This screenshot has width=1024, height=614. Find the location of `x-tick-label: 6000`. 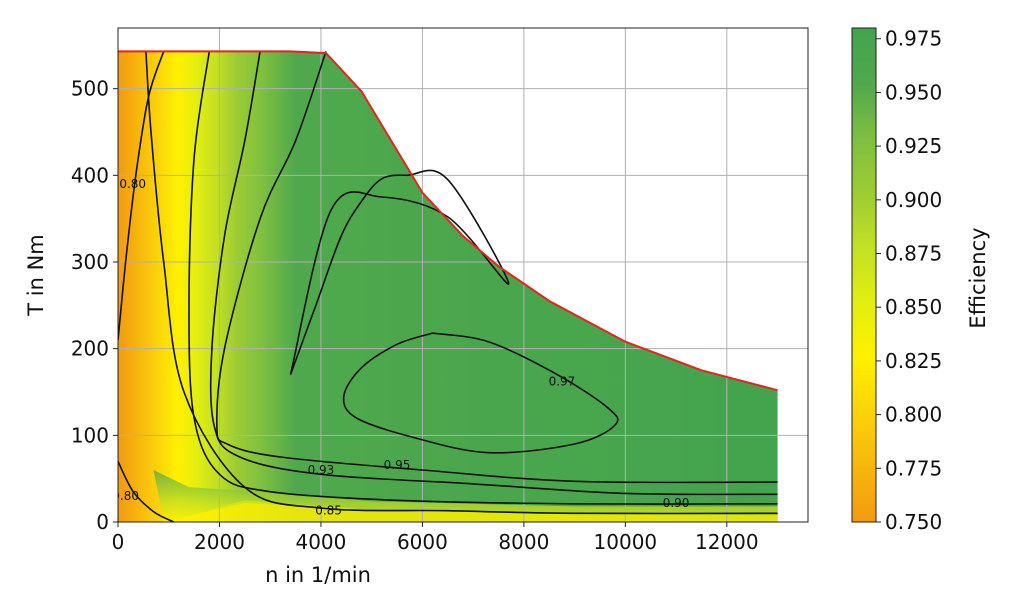

x-tick-label: 6000 is located at coordinates (422, 542).